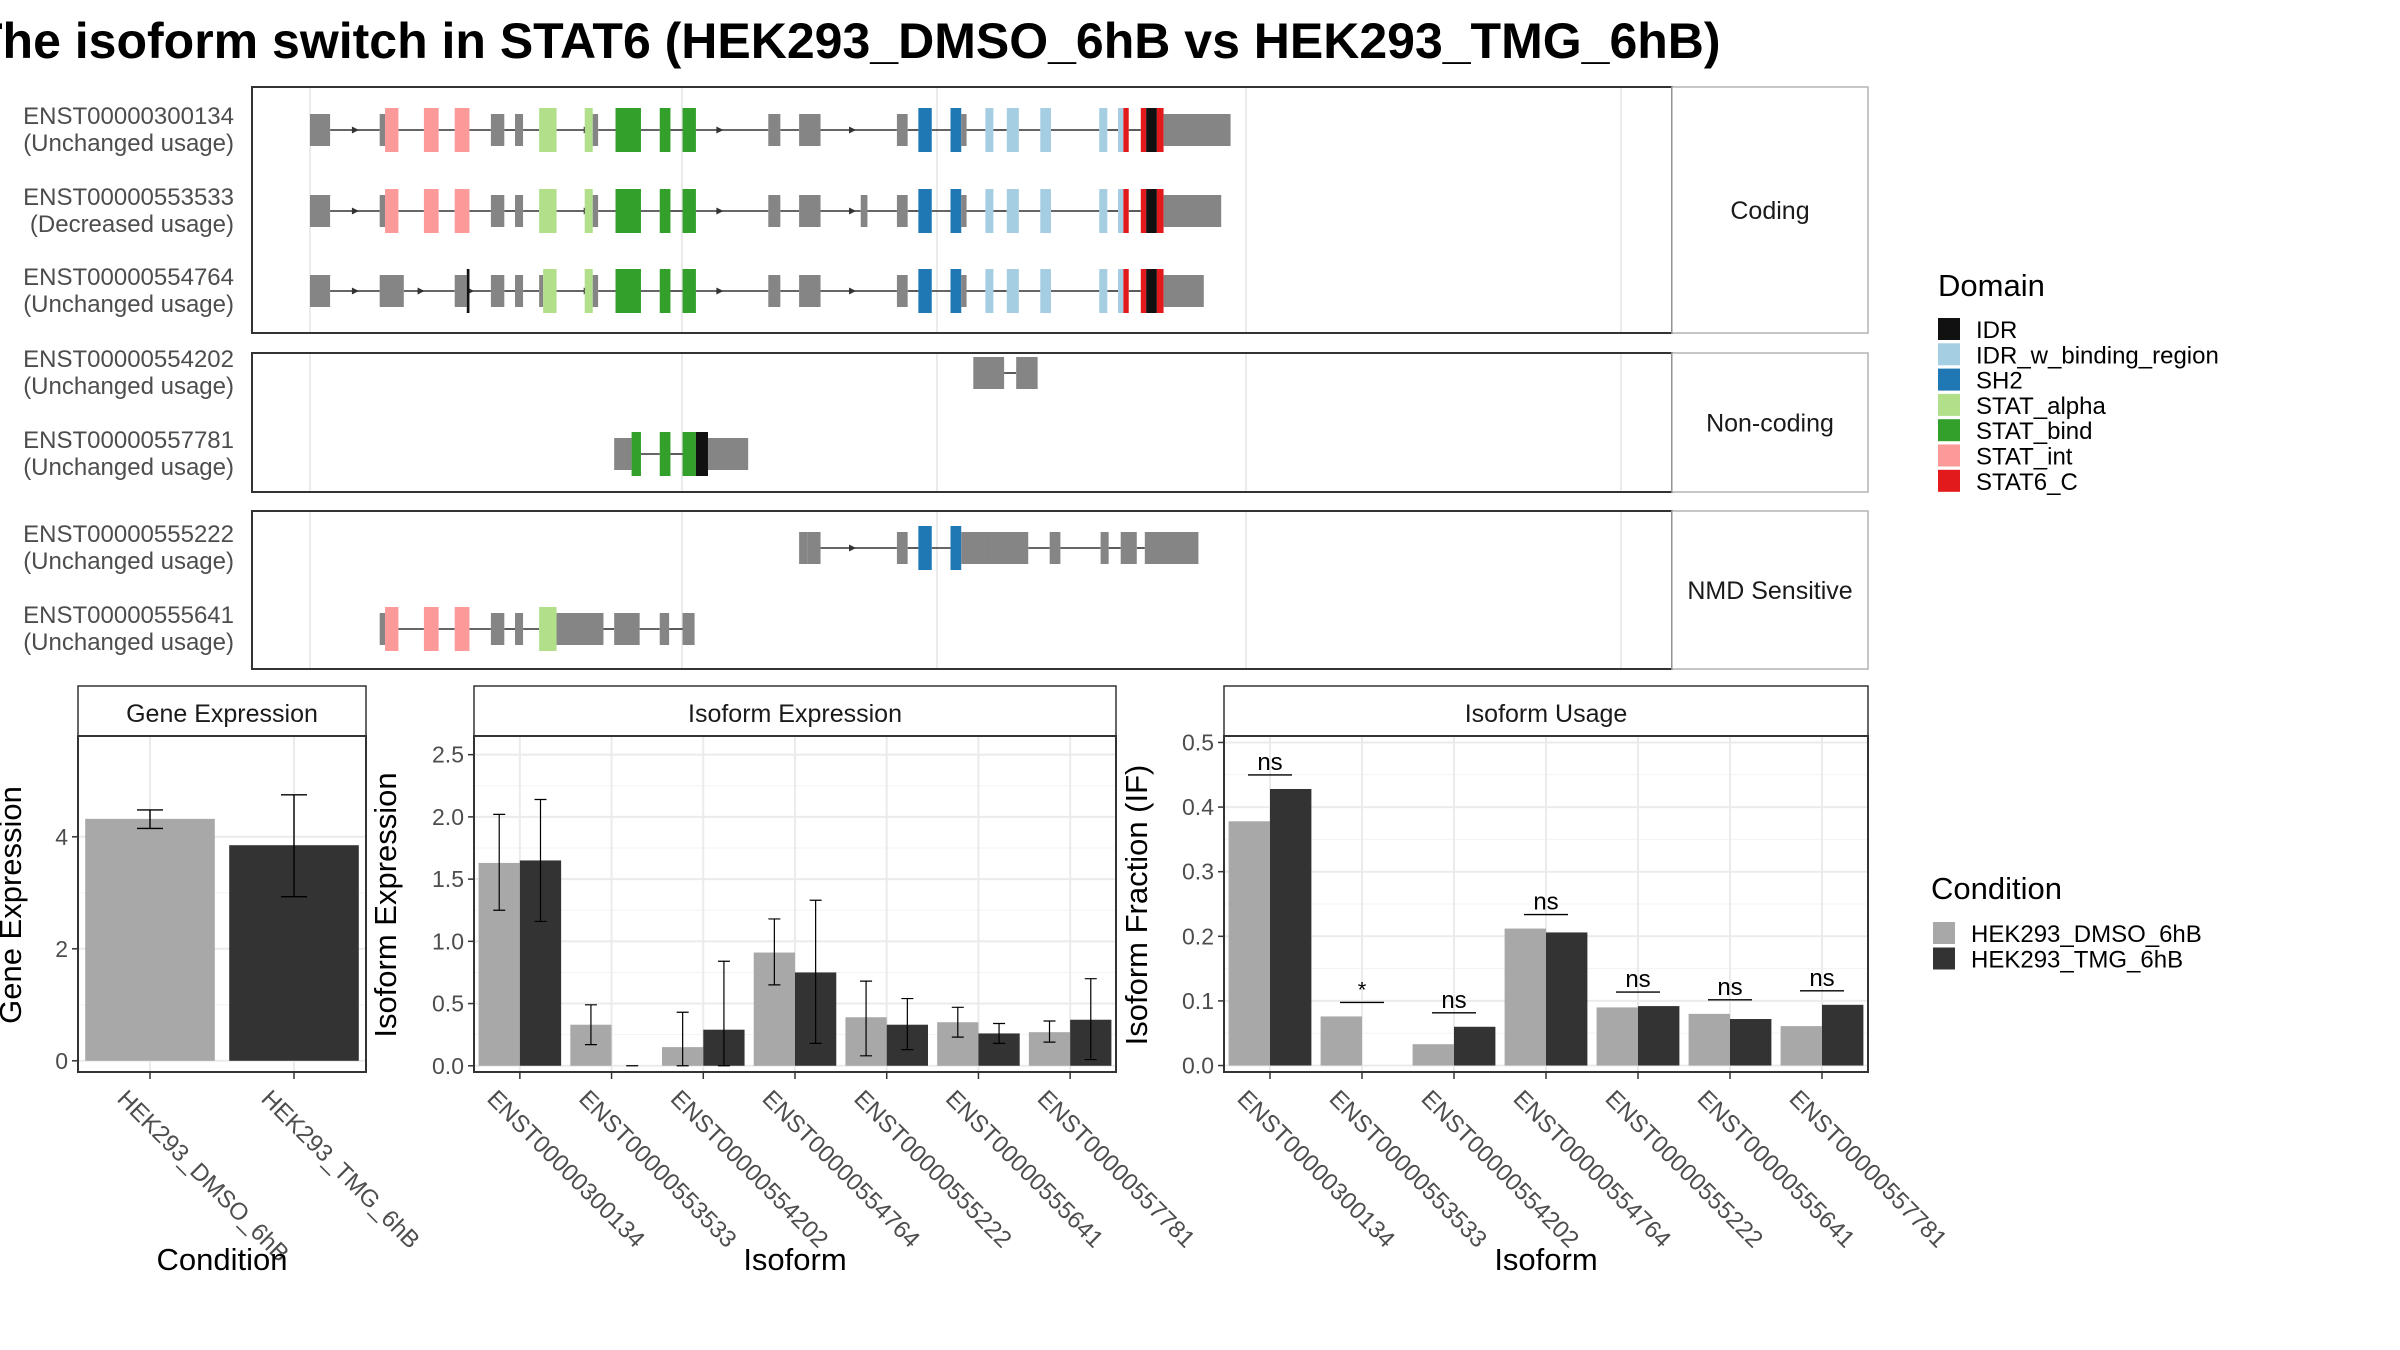 The width and height of the screenshot is (2400, 1350). I want to click on facet-strip-label: Non-coding, so click(1770, 424).